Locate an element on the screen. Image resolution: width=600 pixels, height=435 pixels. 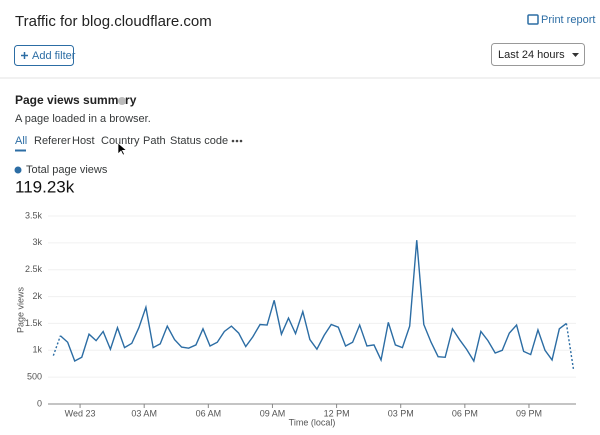
tab: Path is located at coordinates (154, 141).